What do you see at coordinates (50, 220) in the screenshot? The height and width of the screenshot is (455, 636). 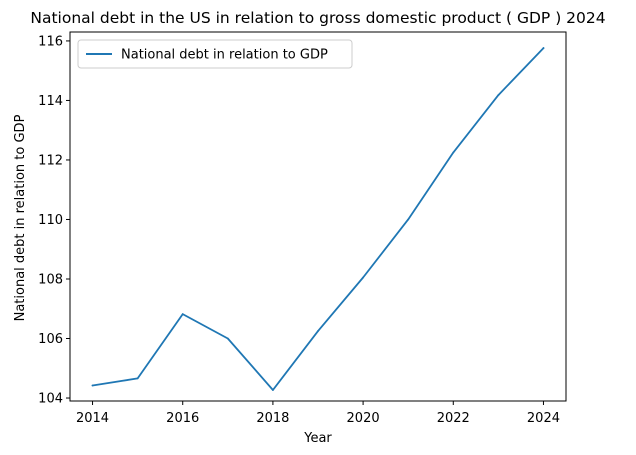 I see `y-tick-label: 110` at bounding box center [50, 220].